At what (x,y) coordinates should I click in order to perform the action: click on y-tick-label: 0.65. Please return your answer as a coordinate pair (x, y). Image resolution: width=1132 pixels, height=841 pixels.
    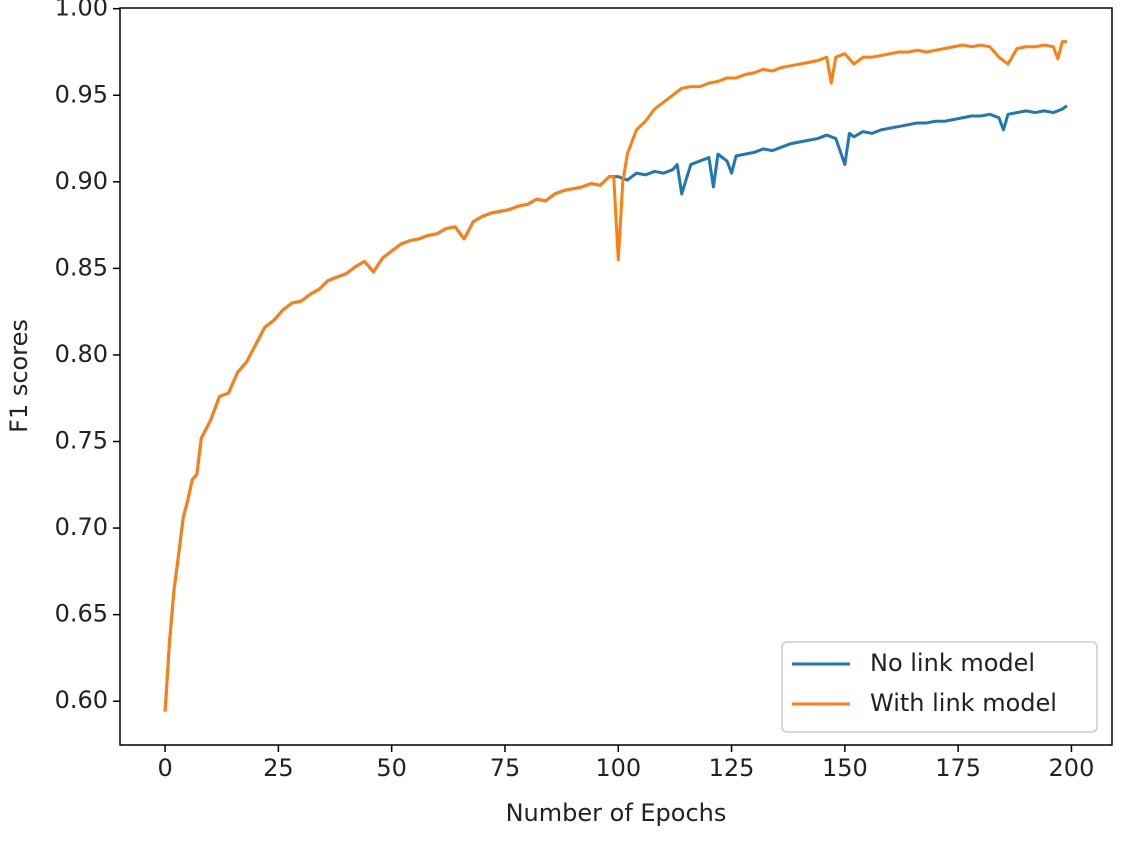
    Looking at the image, I should click on (81, 614).